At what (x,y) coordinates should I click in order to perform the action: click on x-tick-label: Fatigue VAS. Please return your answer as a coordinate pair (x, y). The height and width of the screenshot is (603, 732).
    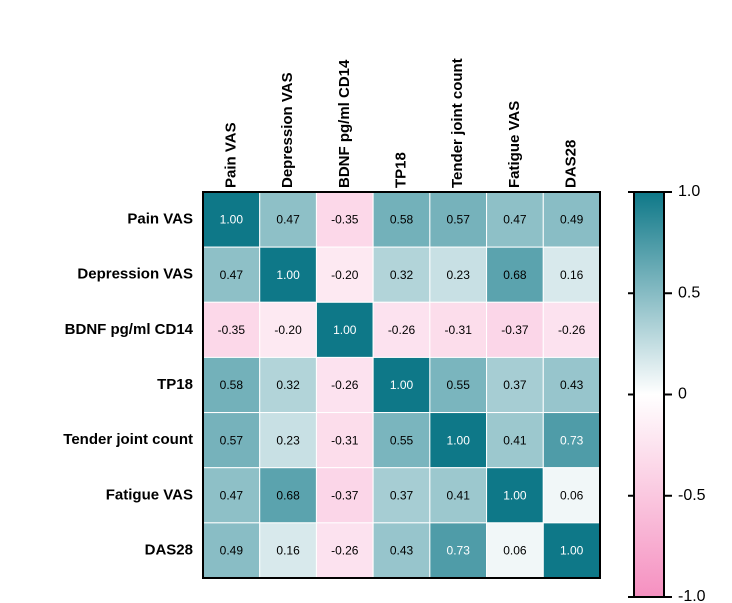
    Looking at the image, I should click on (514, 144).